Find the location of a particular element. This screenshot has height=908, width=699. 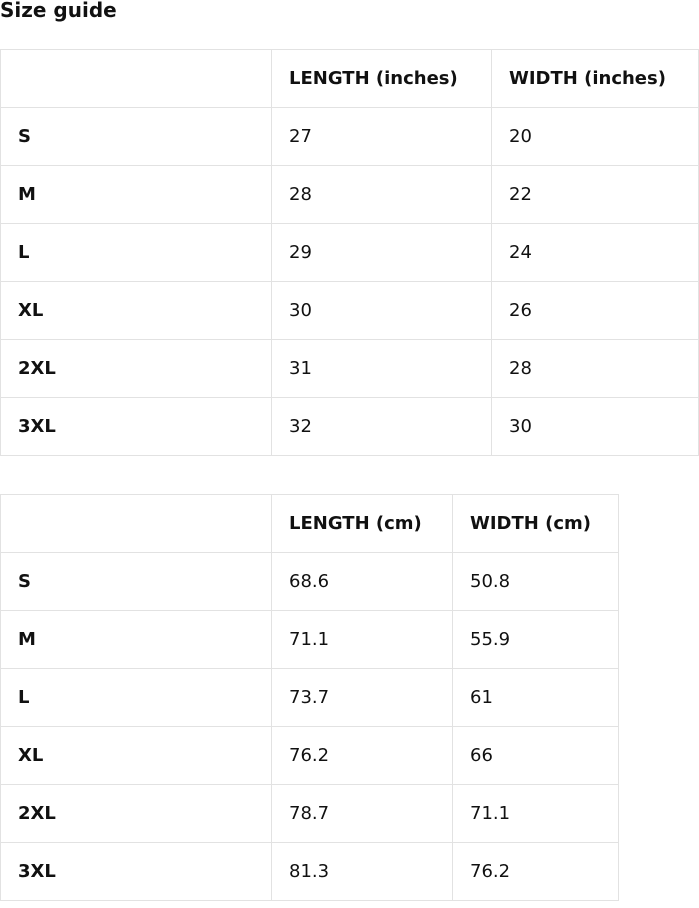

measurement-cell: 66 is located at coordinates (535, 755).